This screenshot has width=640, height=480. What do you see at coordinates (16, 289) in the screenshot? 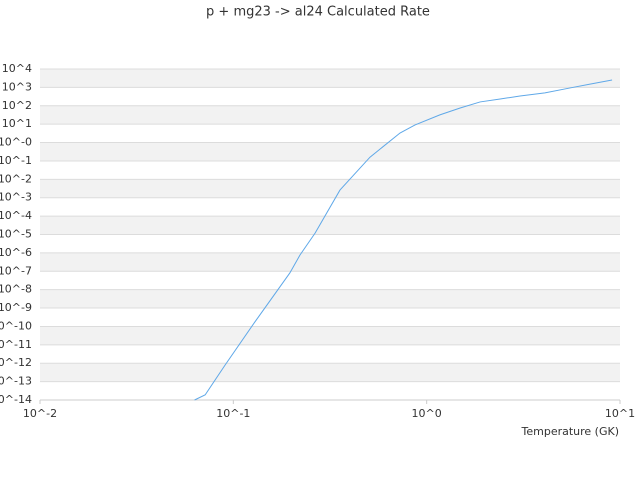
I see `y-tick-label: 10^-8` at bounding box center [16, 289].